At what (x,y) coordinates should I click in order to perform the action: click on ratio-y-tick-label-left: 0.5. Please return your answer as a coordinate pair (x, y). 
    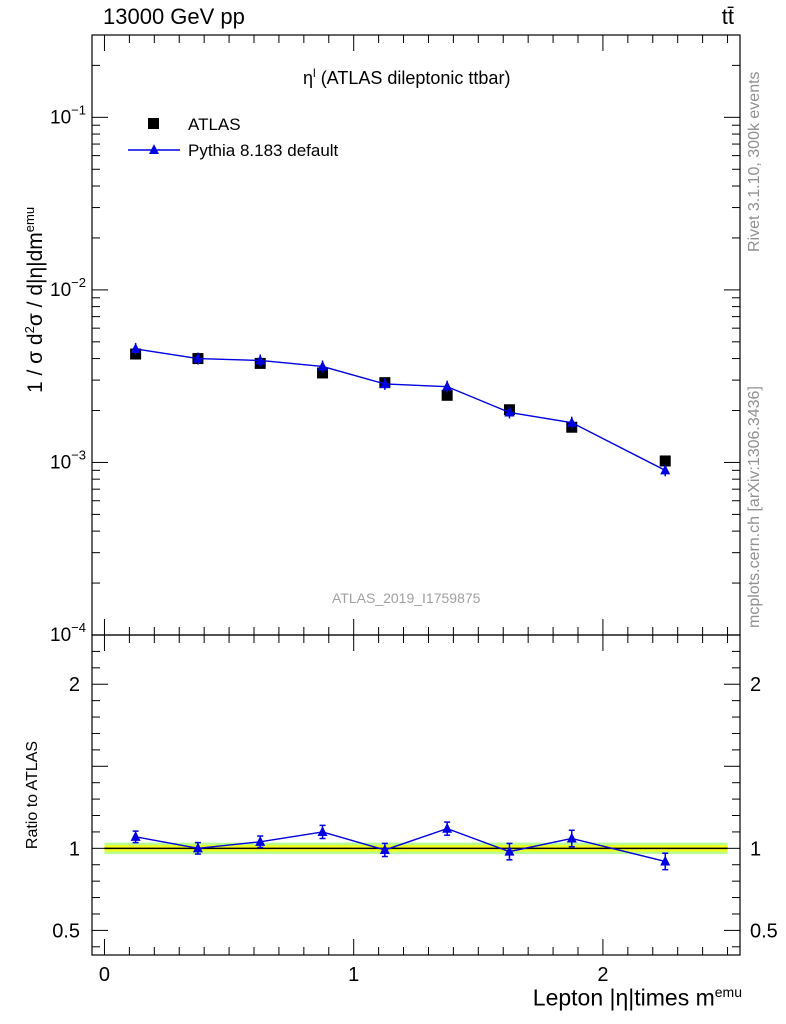
    Looking at the image, I should click on (66, 931).